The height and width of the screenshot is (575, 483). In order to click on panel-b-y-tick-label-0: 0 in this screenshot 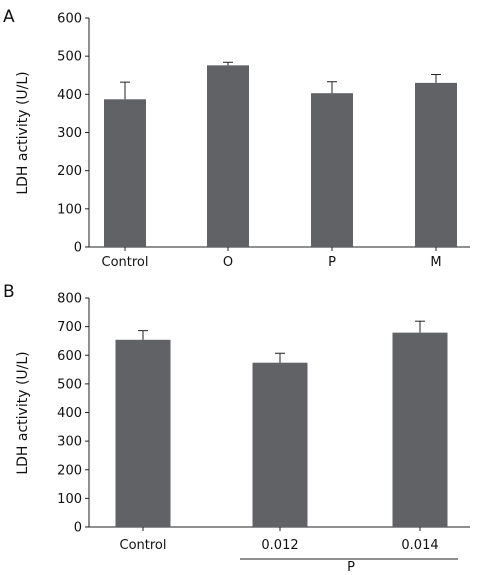, I will do `click(78, 528)`.